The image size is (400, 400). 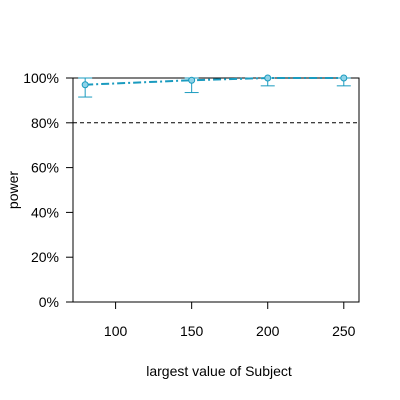 What do you see at coordinates (214, 81) in the screenshot?
I see `series-line` at bounding box center [214, 81].